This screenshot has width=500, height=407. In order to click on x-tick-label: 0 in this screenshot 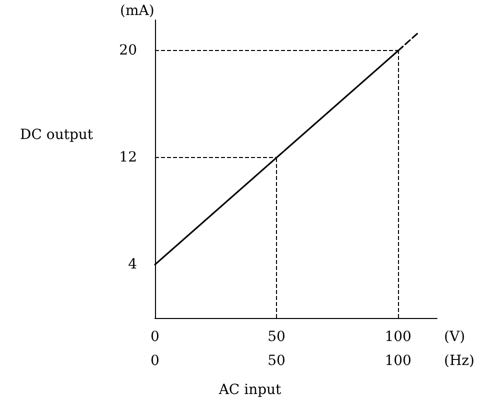, I will do `click(155, 337)`.